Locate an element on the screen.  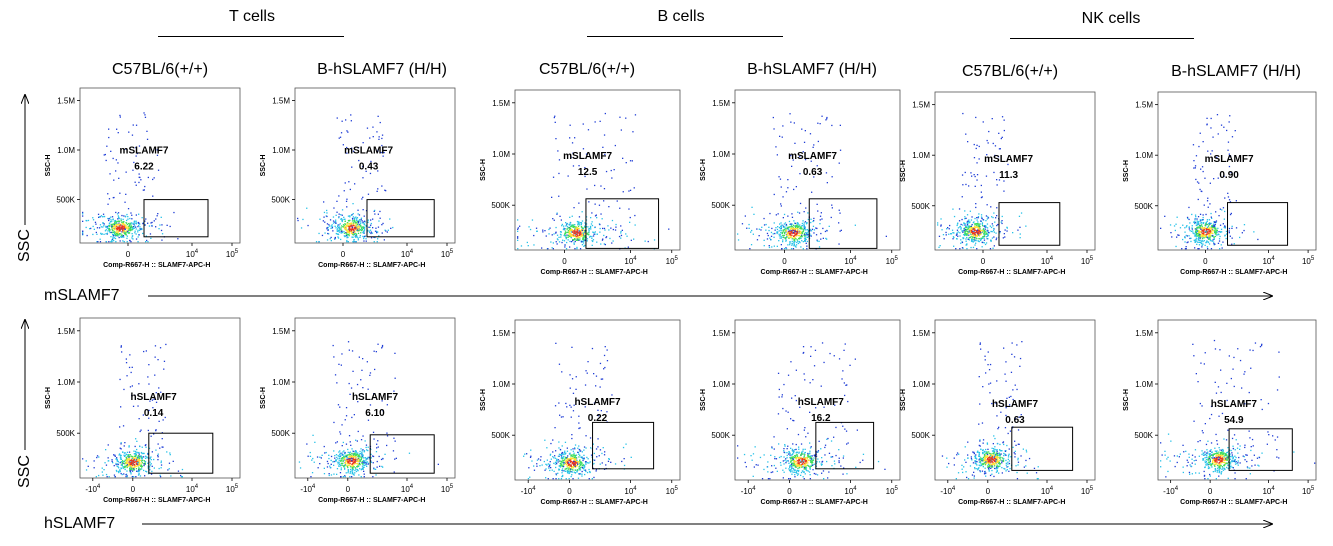
strain-header-2: B-hSLAMF7 (H/H) is located at coordinates (382, 69).